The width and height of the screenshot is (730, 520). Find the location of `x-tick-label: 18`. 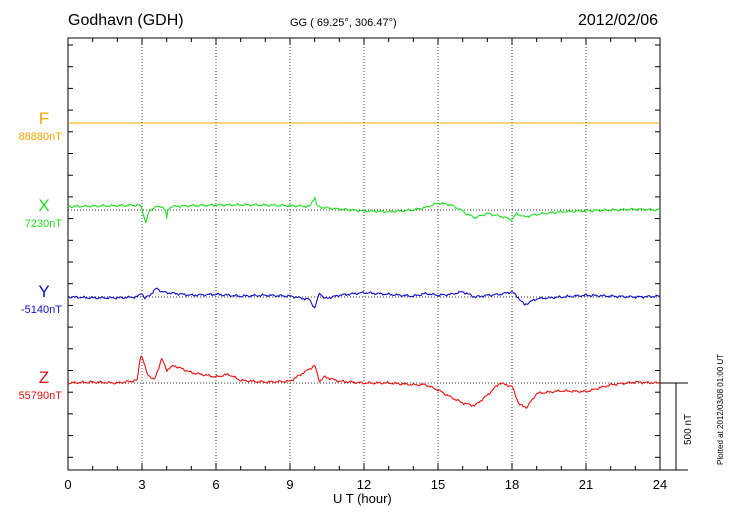

x-tick-label: 18 is located at coordinates (512, 484).